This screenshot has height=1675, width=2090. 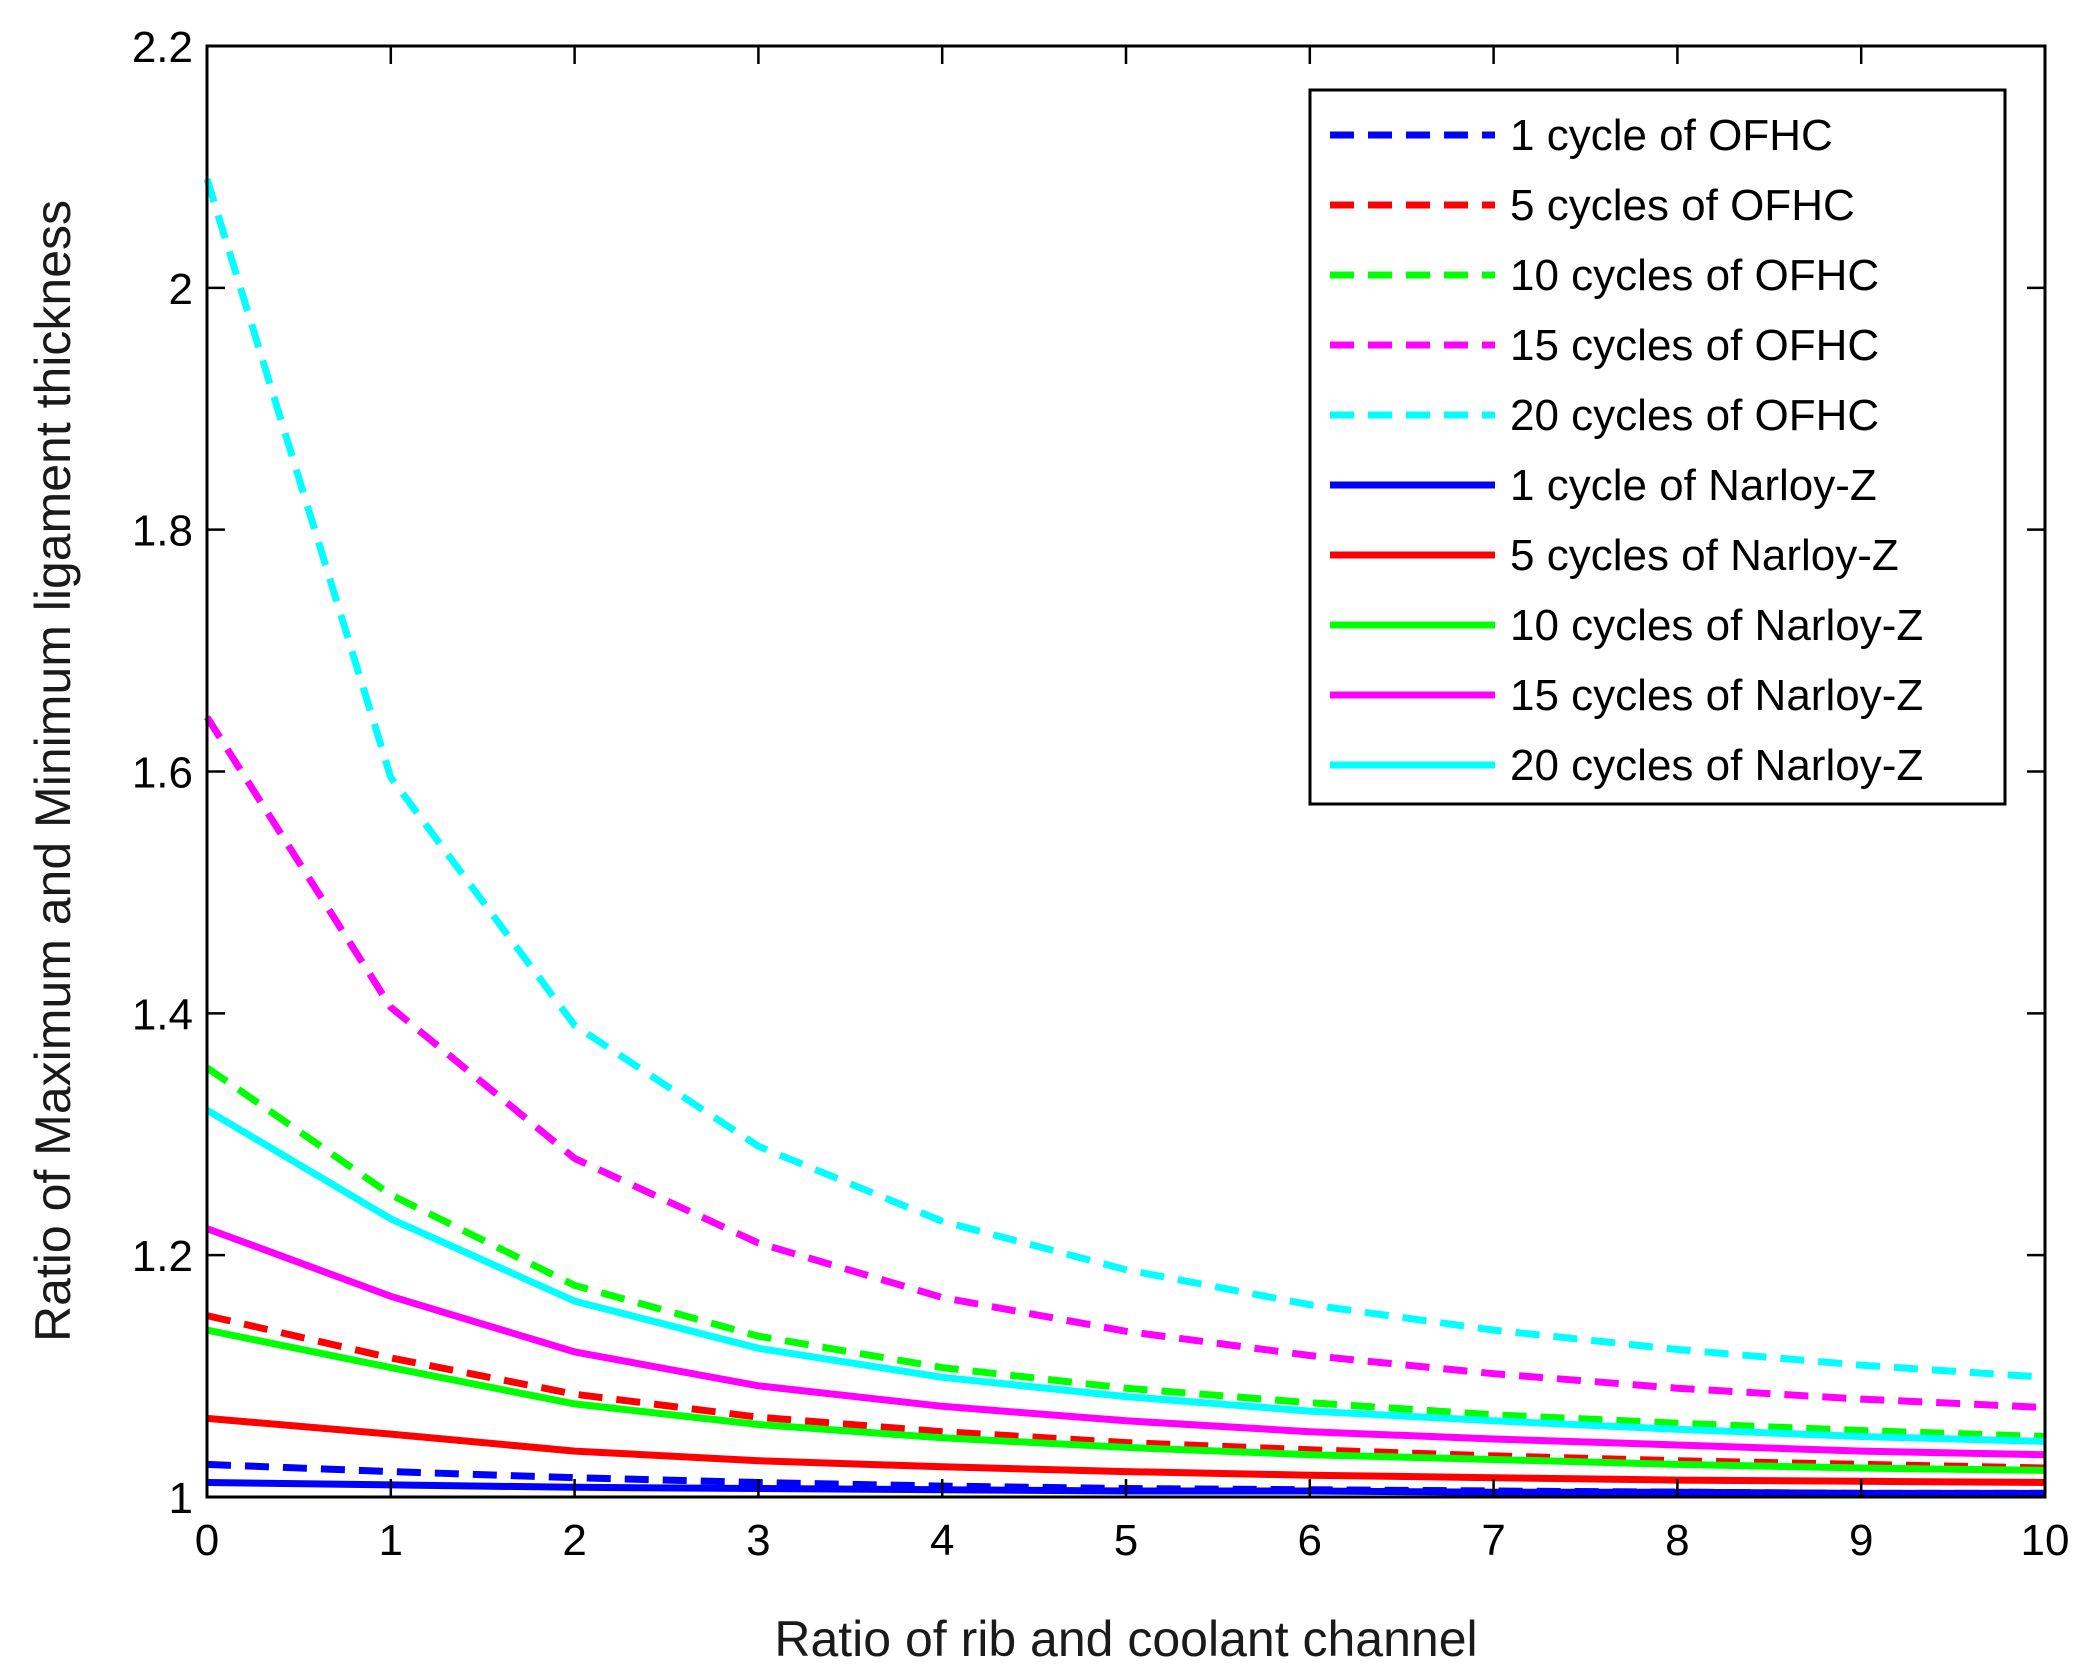 I want to click on legend-label-15-cycles-of-ofhc: 15 cycles of OFHC, so click(x=1694, y=345).